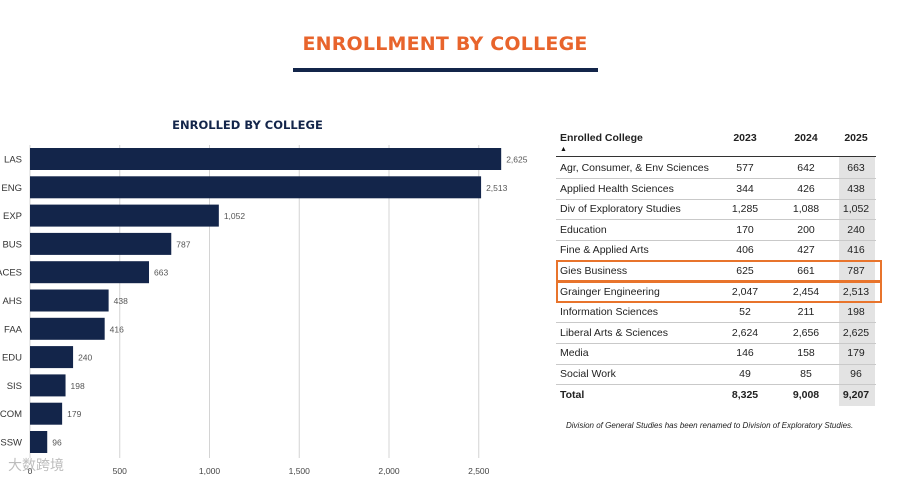 The image size is (900, 486). I want to click on cell-2024: 2,656, so click(806, 332).